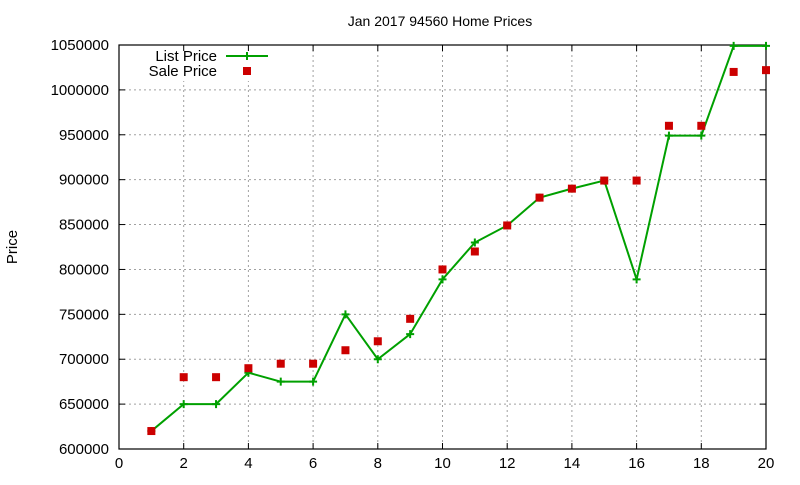  I want to click on legend-background, so click(200, 63).